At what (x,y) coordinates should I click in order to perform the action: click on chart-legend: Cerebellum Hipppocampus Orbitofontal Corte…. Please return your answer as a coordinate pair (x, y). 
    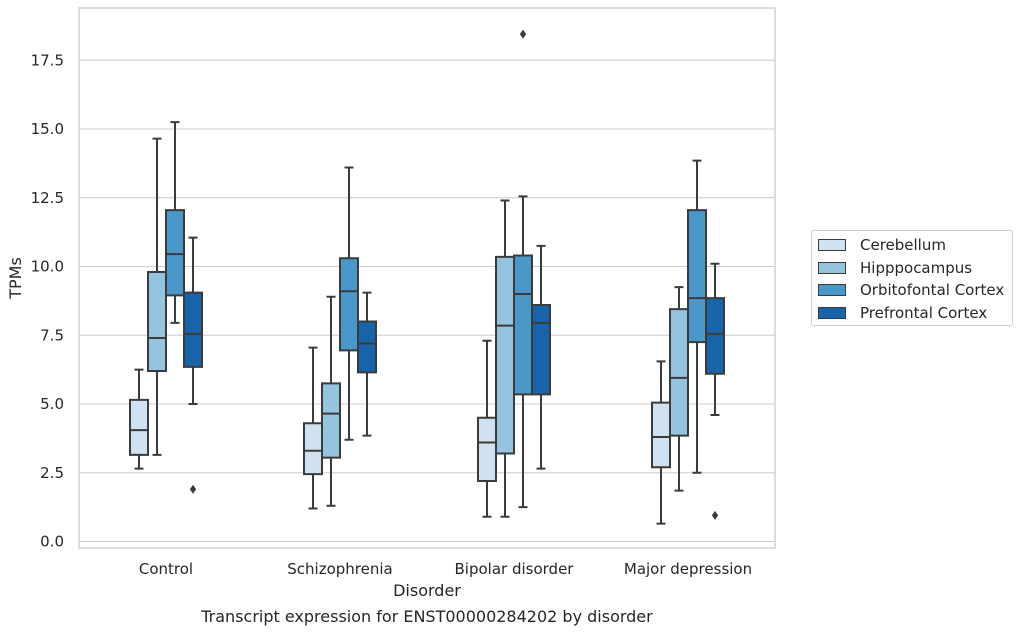
    Looking at the image, I should click on (912, 278).